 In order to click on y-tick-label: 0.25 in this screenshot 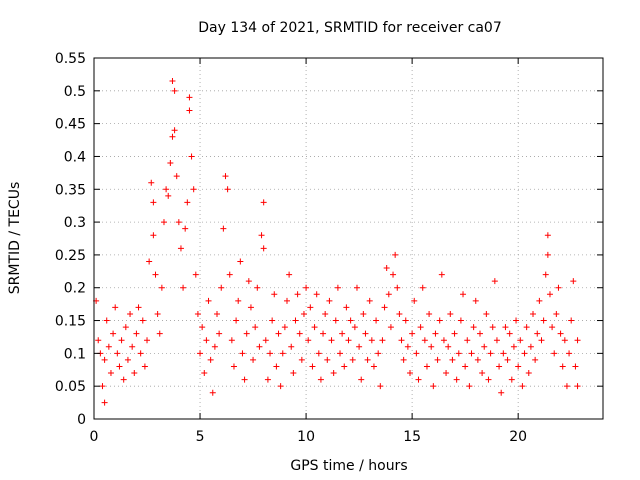, I will do `click(70, 256)`.